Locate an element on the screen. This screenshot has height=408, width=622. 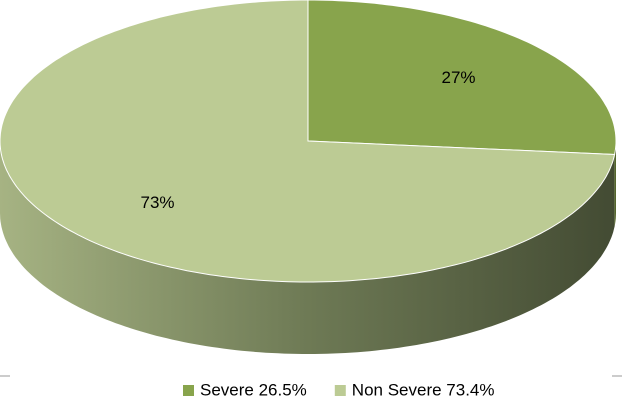
legend: Severe 26.5% Non Severe 73.4% is located at coordinates (339, 389).